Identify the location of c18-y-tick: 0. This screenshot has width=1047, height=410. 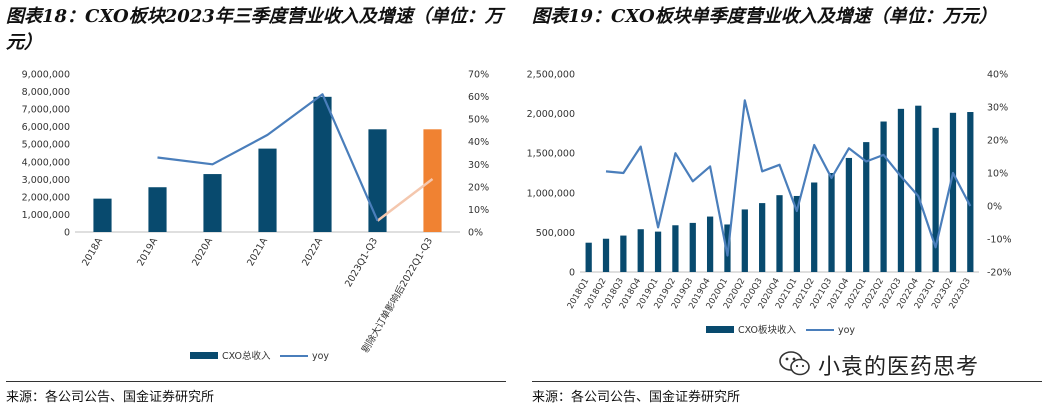
(67, 233).